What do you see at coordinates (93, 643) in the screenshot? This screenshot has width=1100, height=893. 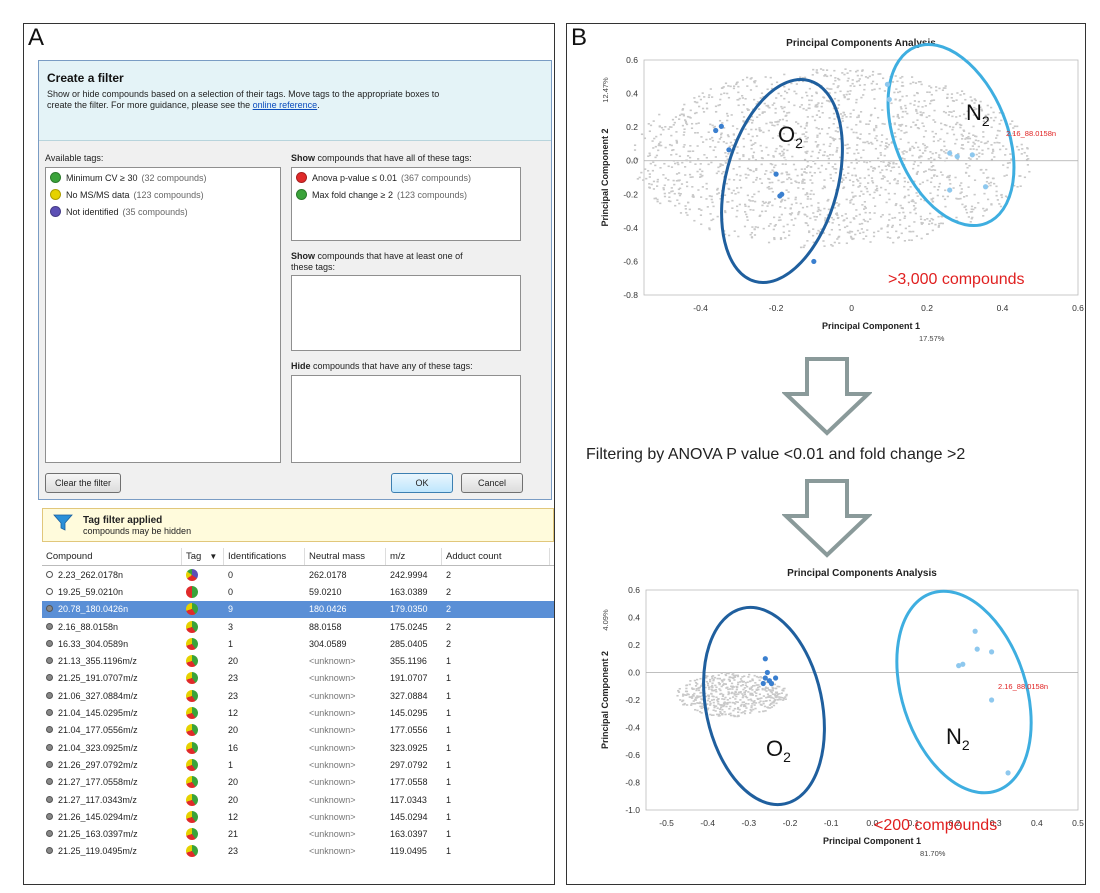 I see `compound-name: 16.33_304.0589n` at bounding box center [93, 643].